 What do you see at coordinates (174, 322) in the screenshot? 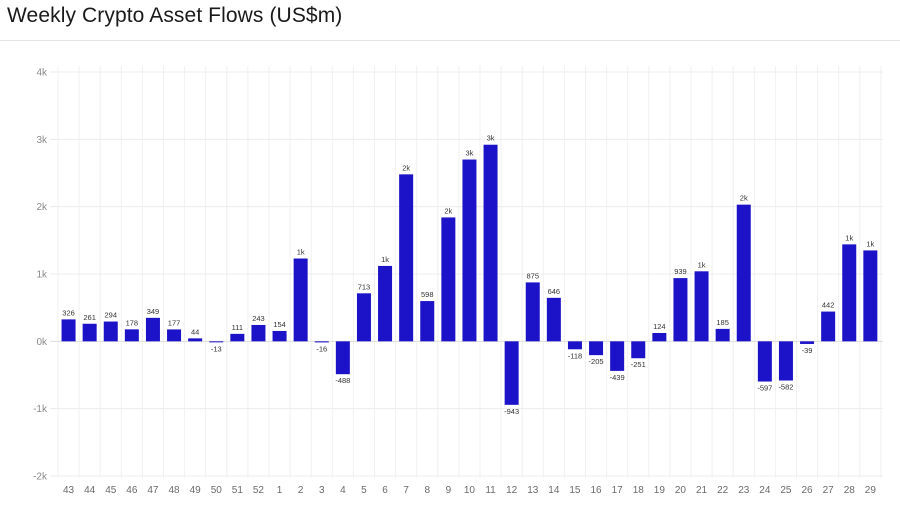
I see `data-label: 177` at bounding box center [174, 322].